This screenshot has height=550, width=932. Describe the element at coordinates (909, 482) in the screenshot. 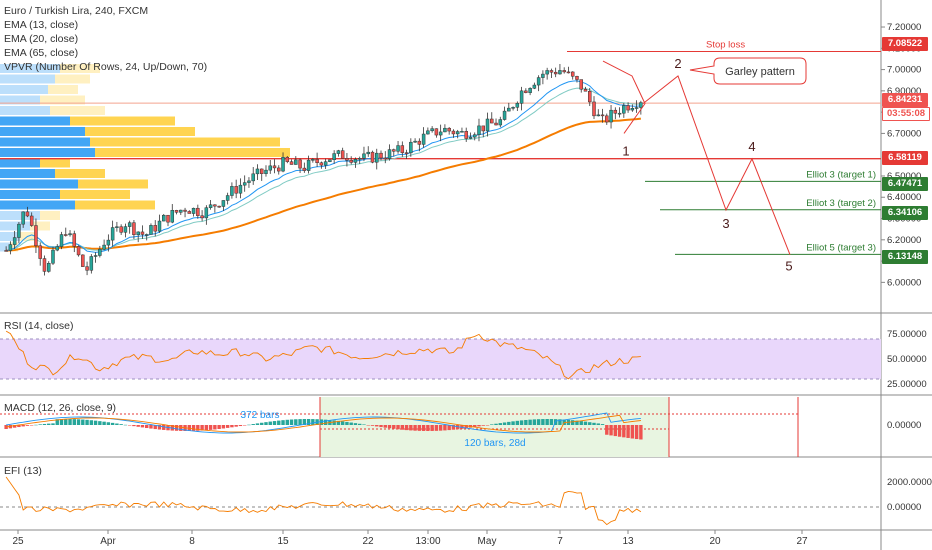

I see `efi-tick-label: 2000.00000` at that location.